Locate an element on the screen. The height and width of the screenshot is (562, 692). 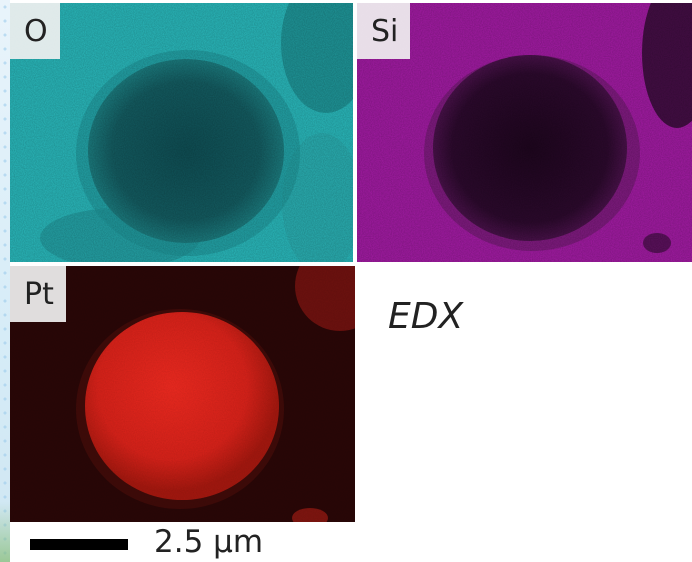
background-foliage is located at coordinates (5, 532).